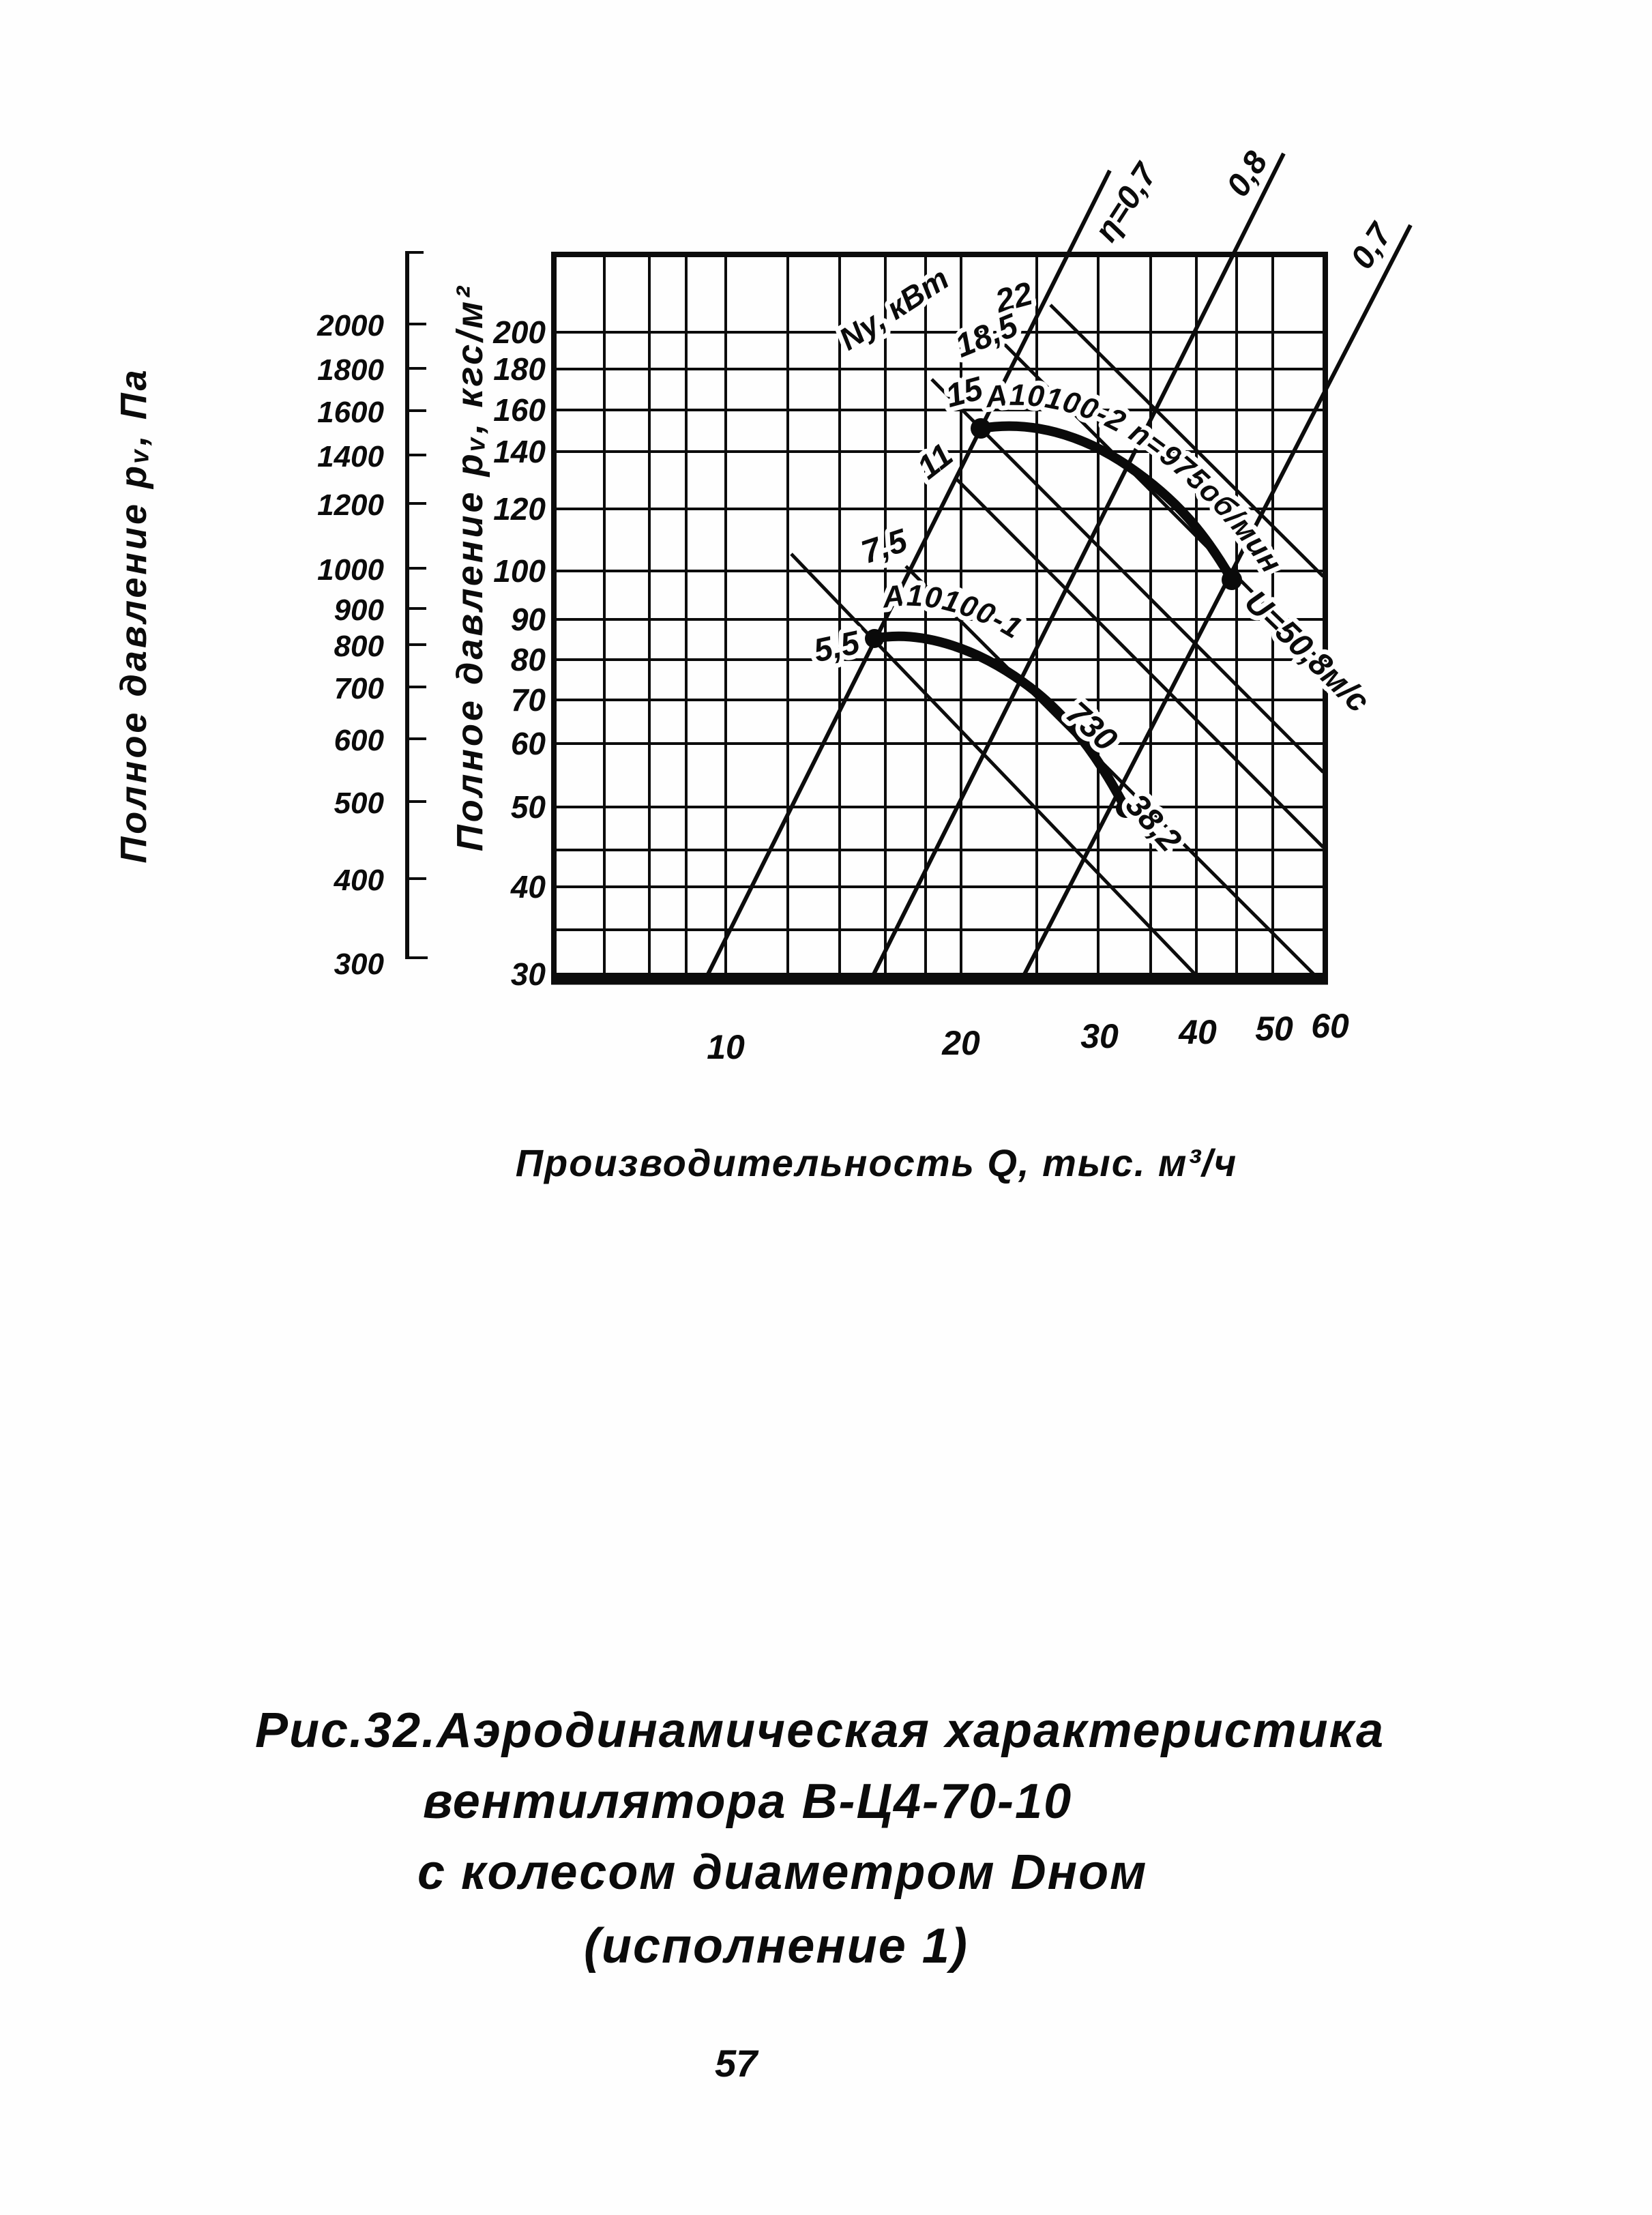 This screenshot has width=1652, height=2215. What do you see at coordinates (528, 619) in the screenshot?
I see `kgf-tick: 90` at bounding box center [528, 619].